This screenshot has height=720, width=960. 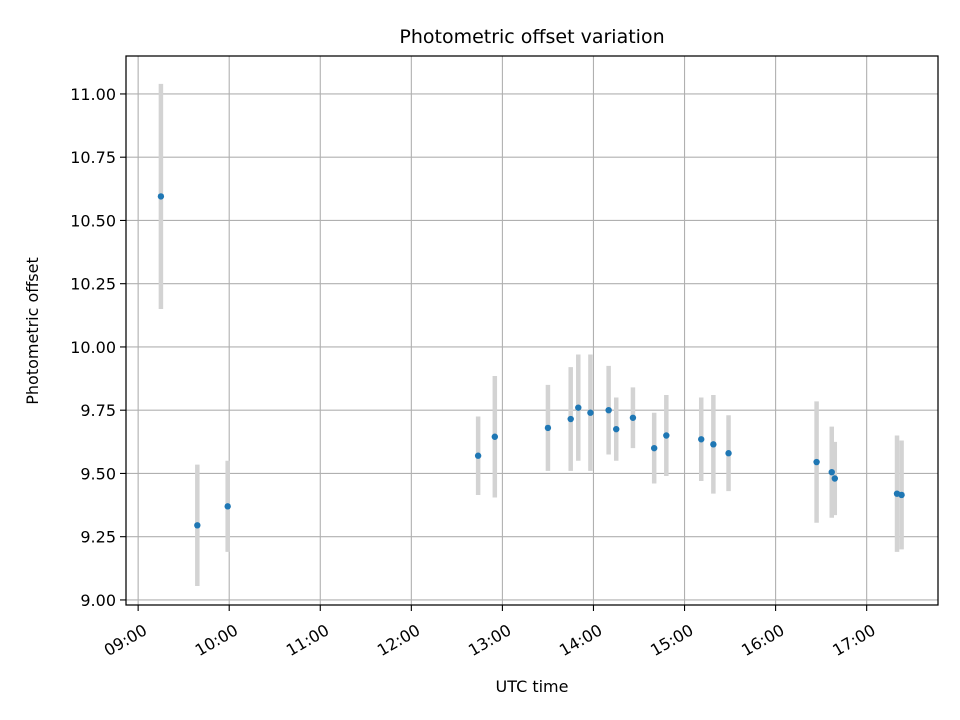 I want to click on y-tick-label: 10.00, so click(x=93, y=347).